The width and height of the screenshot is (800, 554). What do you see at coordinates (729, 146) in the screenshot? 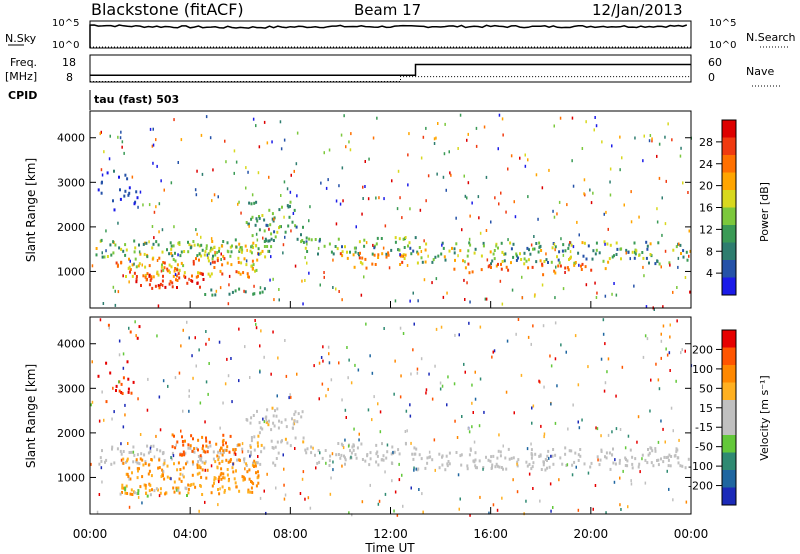
I see `colorbar-segment` at bounding box center [729, 146].